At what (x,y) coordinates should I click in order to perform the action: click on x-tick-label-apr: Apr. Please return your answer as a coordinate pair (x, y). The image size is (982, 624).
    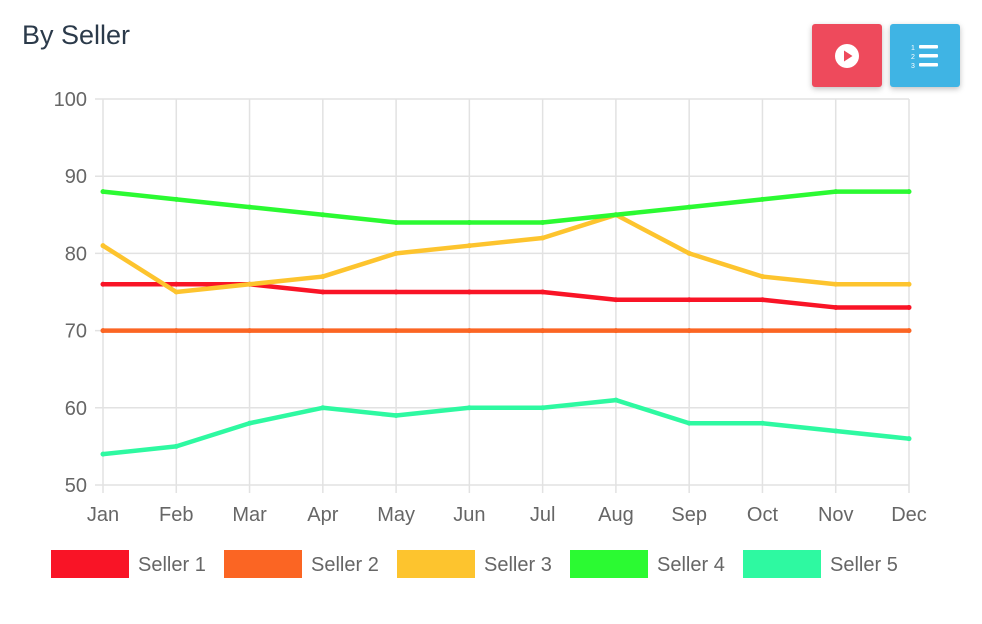
    Looking at the image, I should click on (322, 515).